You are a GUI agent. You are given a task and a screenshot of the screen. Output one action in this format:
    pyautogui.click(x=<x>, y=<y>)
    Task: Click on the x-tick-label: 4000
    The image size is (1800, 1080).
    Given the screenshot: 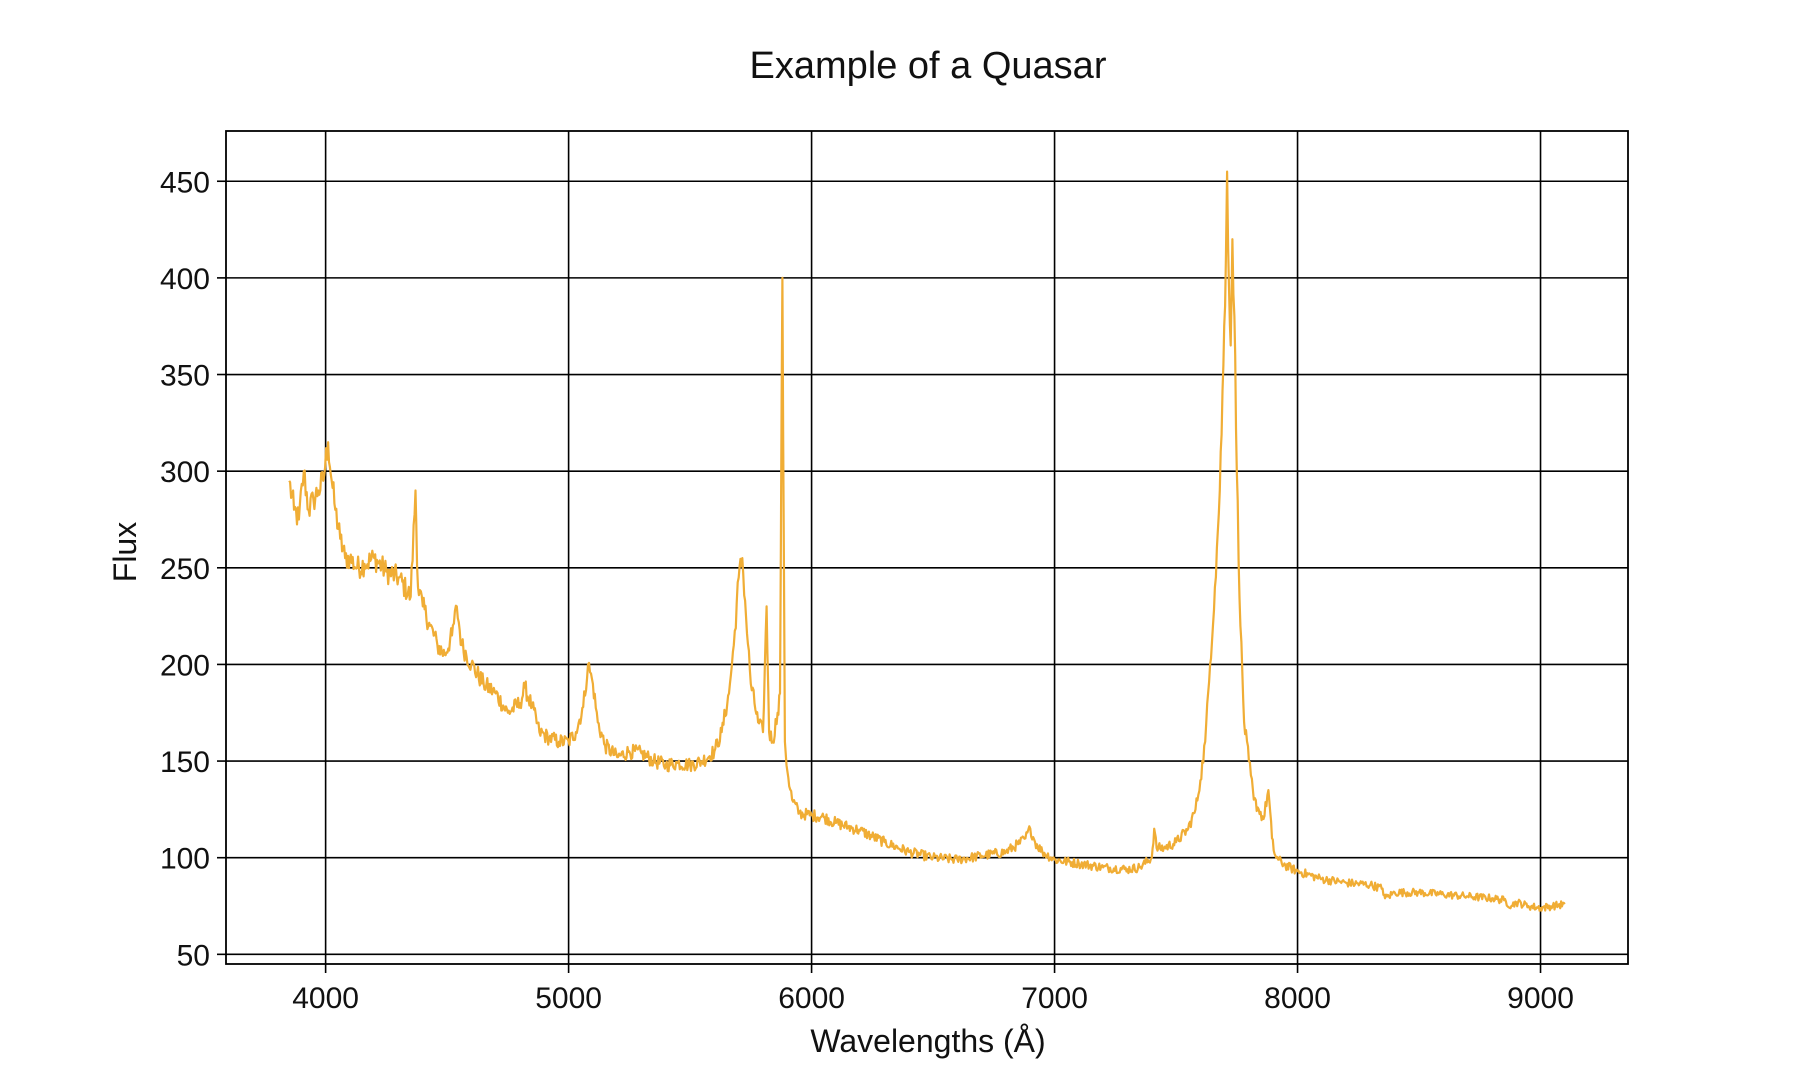 What is the action you would take?
    pyautogui.click(x=325, y=998)
    